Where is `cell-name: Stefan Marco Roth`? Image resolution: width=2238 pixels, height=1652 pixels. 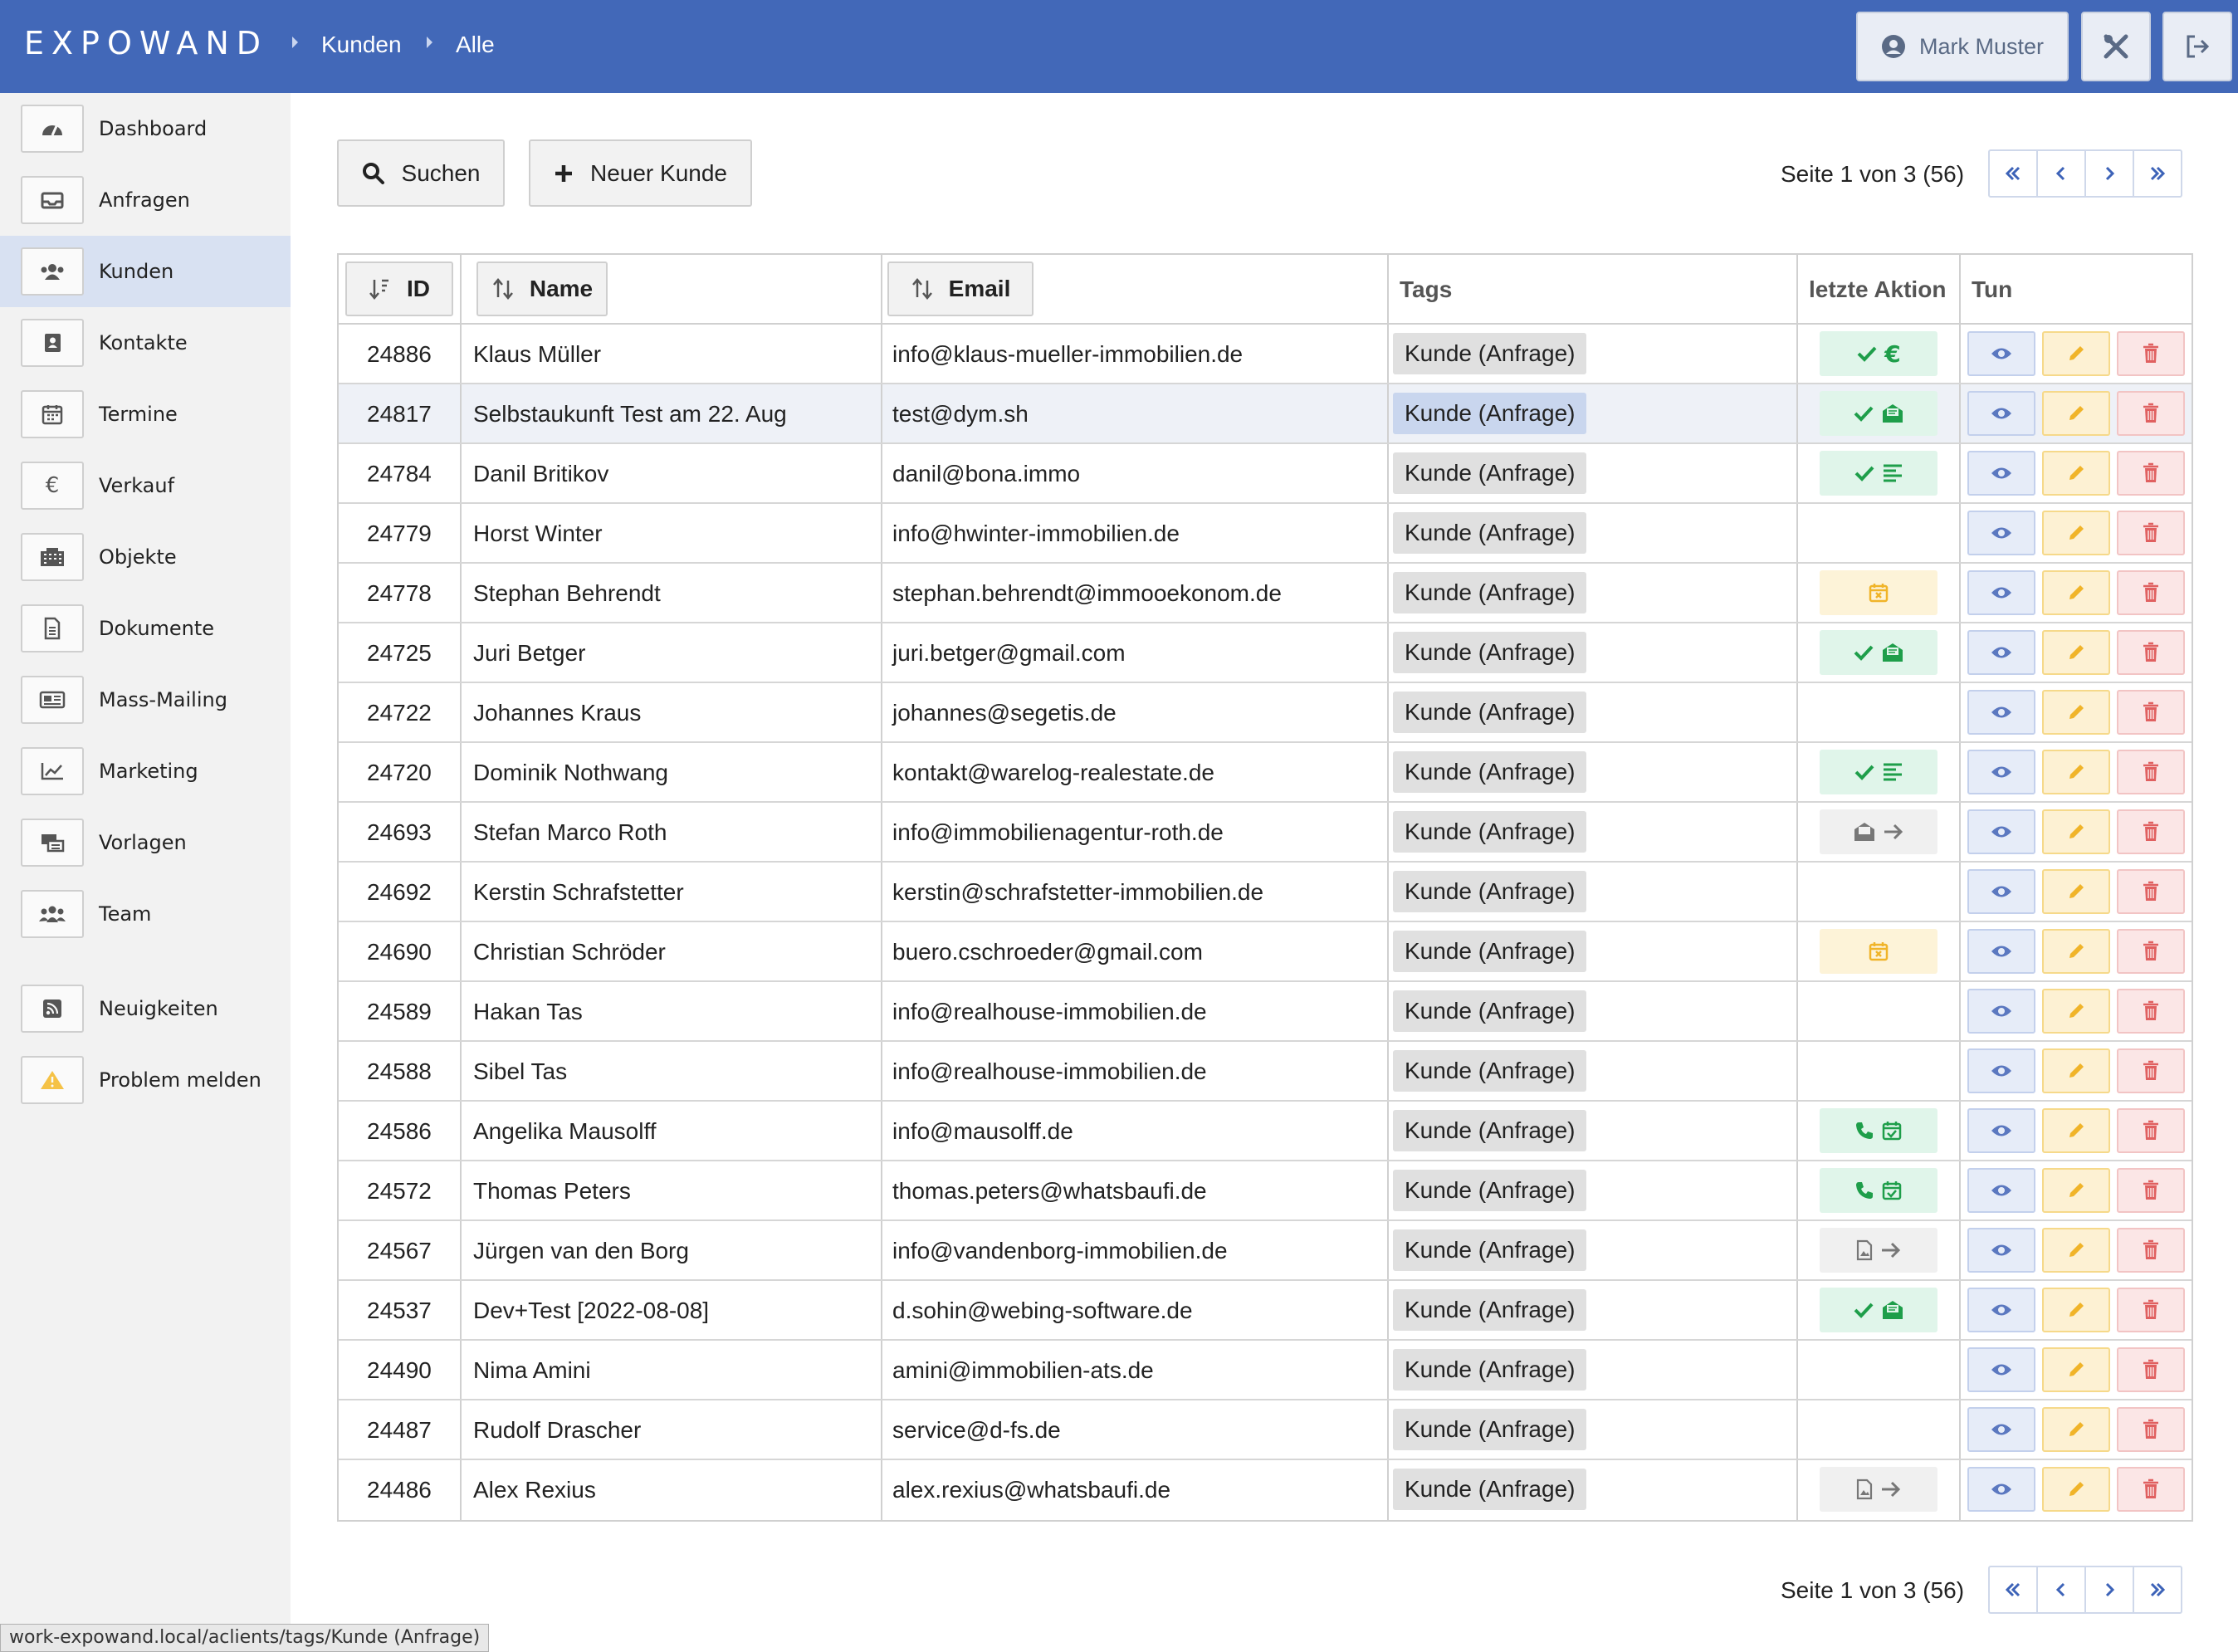 cell-name: Stefan Marco Roth is located at coordinates (570, 832).